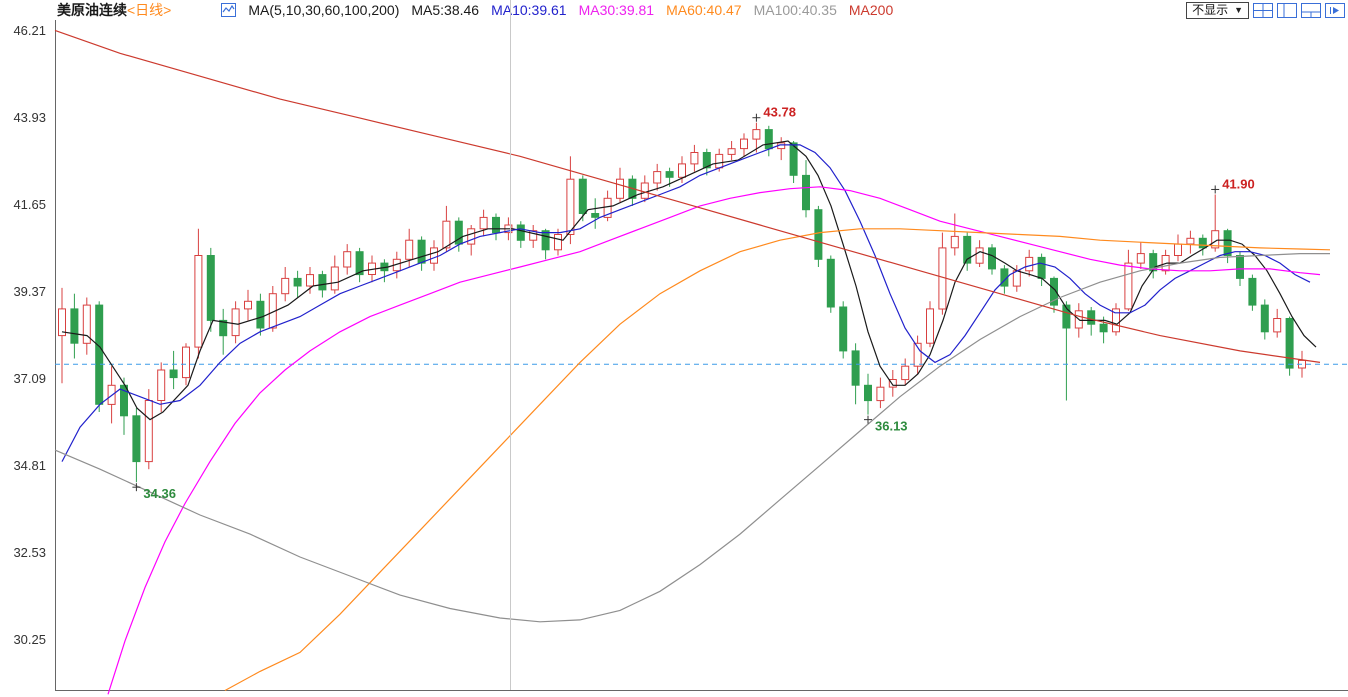 Image resolution: width=1348 pixels, height=697 pixels. I want to click on dual-horizontal-layout-icon, so click(1311, 10).